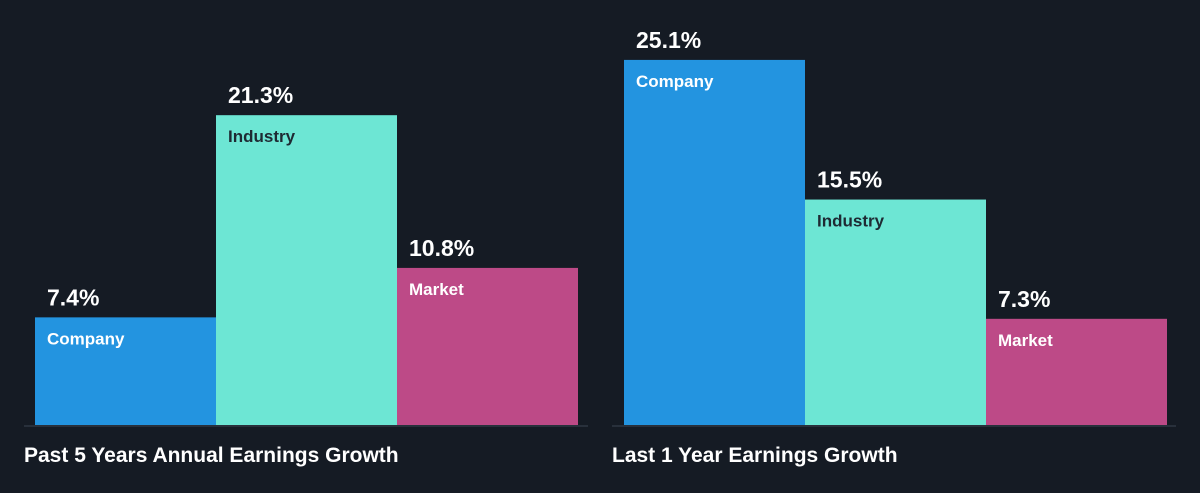 This screenshot has width=1200, height=493. I want to click on chart-title-past-5-years: Past 5 Years Annual Earnings Growth, so click(211, 455).